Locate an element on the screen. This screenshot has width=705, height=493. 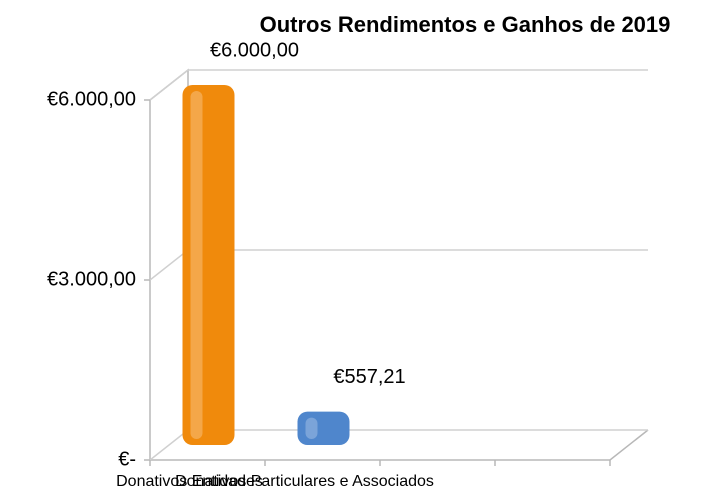
y-tick-label: €6.000,00 is located at coordinates (91, 99).